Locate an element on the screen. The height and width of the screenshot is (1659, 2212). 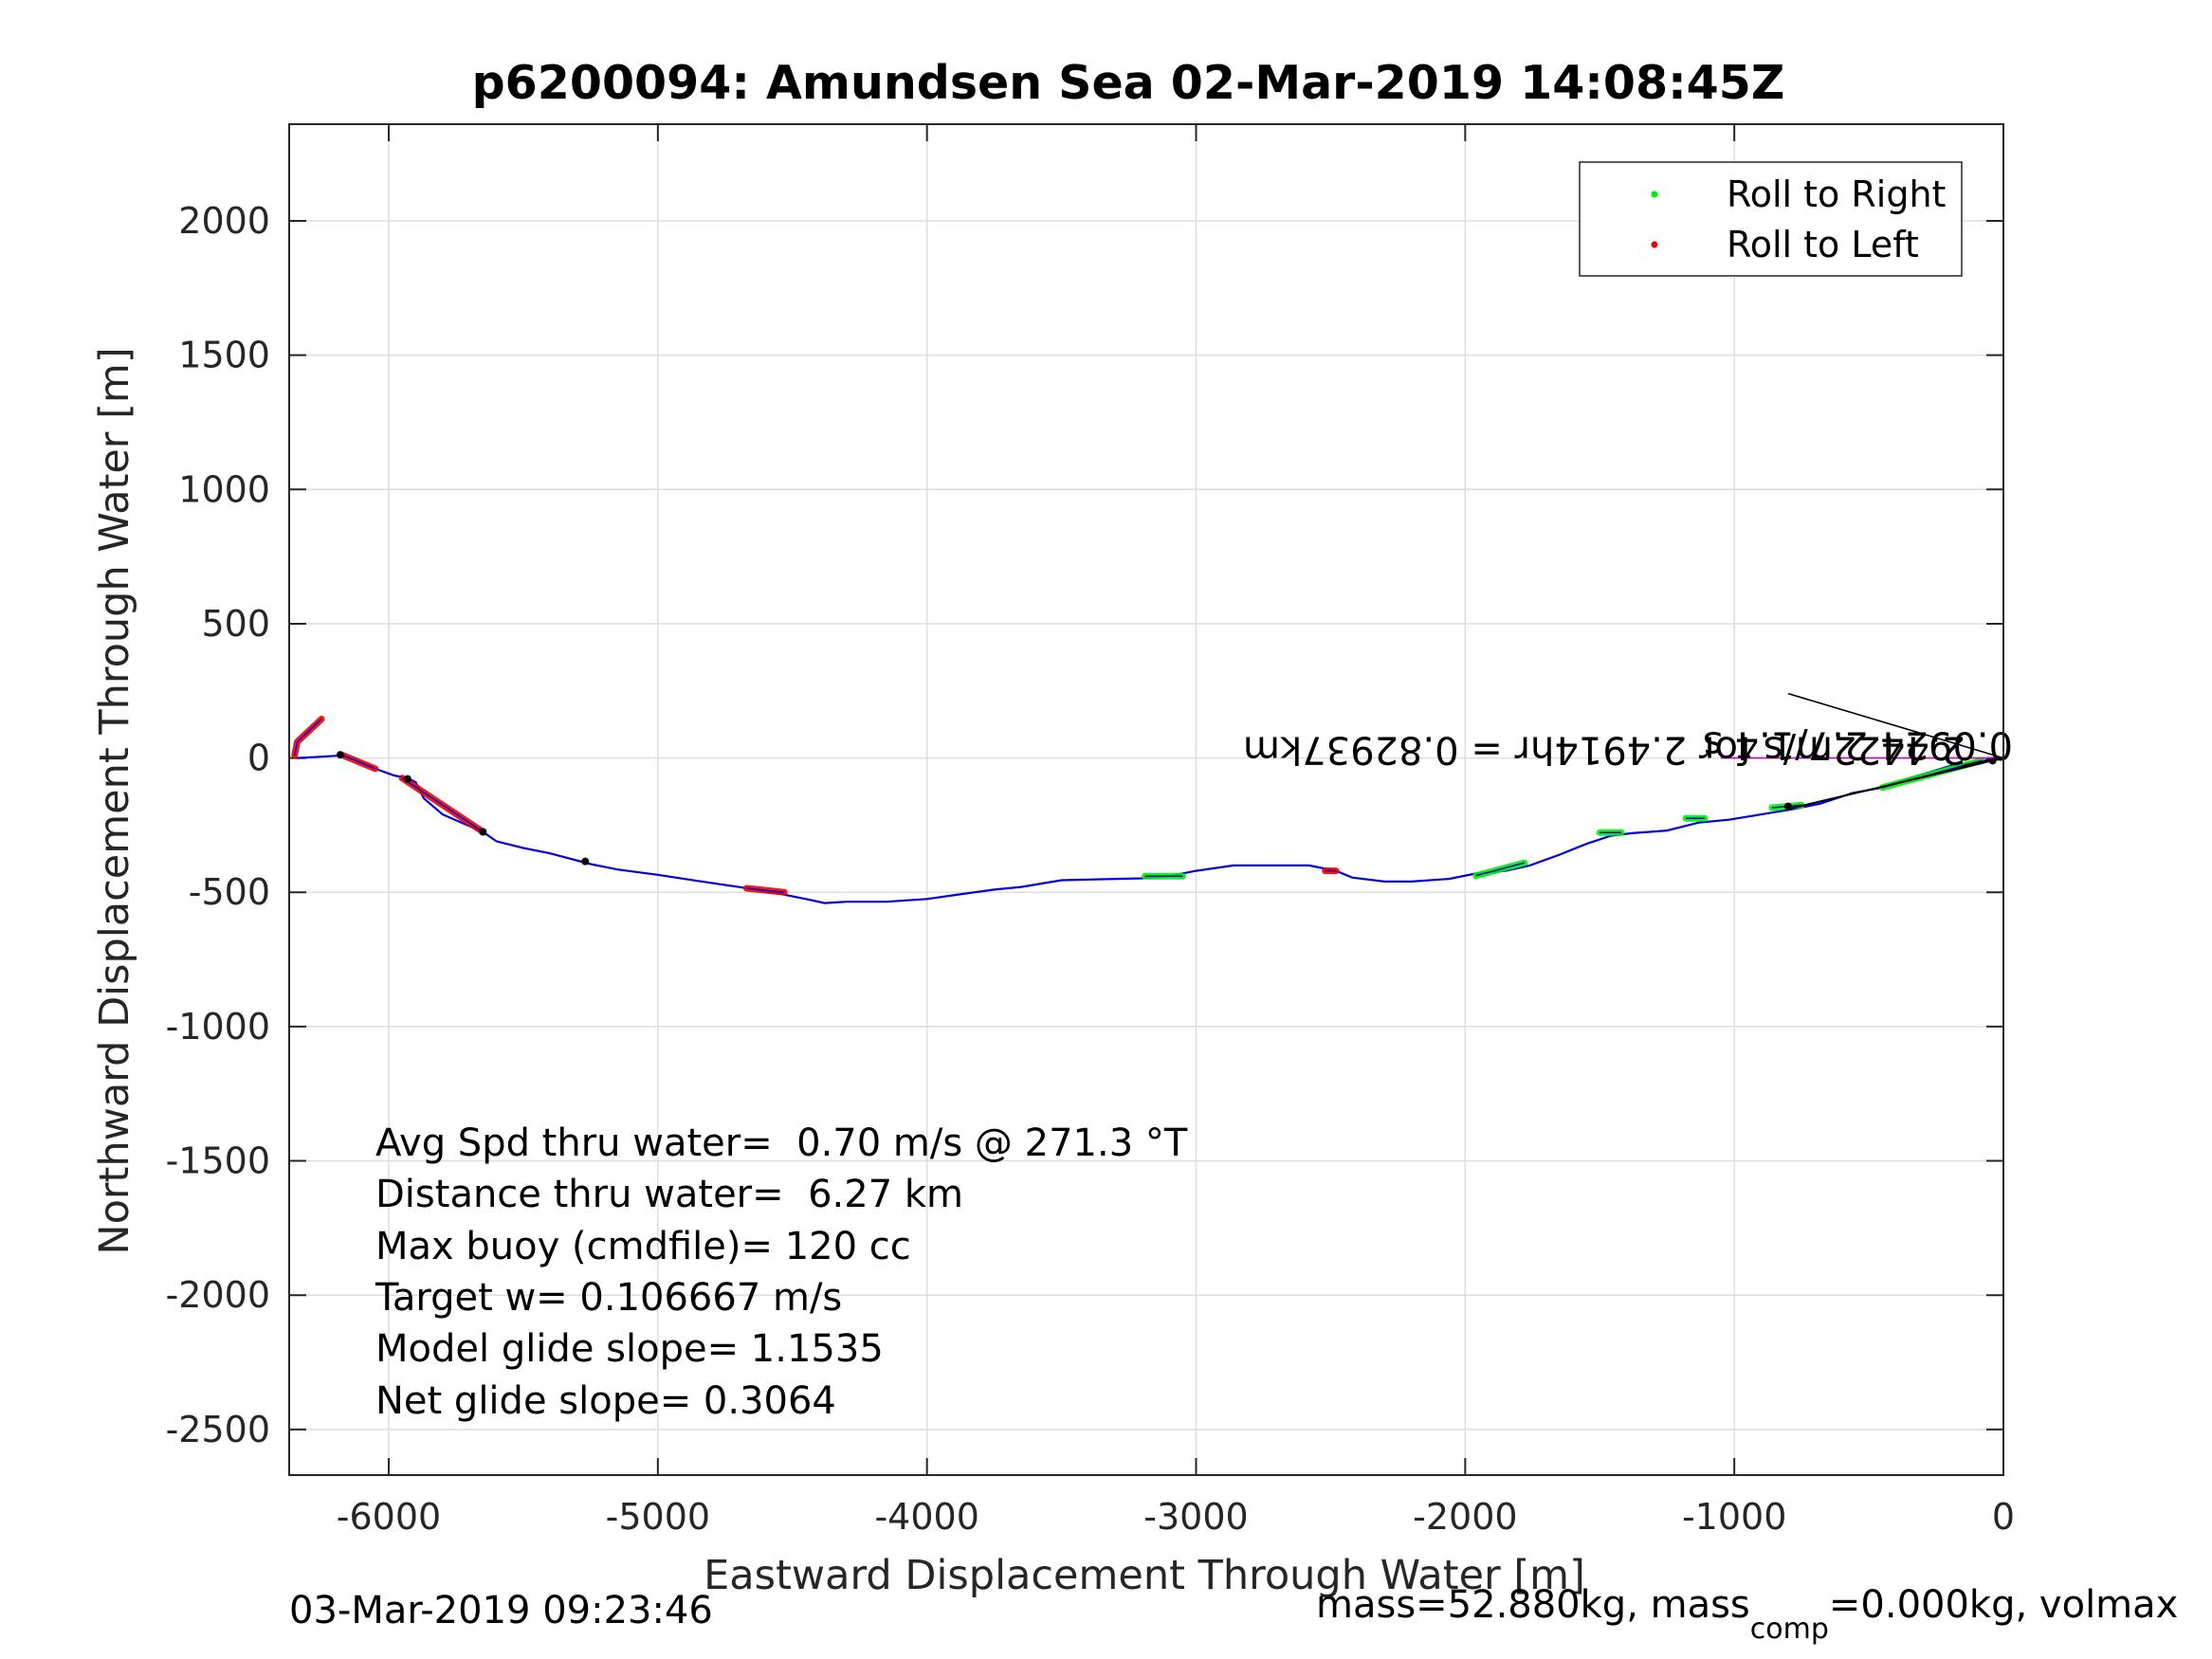
legend-label-roll-right: Roll to Right is located at coordinates (1836, 194).